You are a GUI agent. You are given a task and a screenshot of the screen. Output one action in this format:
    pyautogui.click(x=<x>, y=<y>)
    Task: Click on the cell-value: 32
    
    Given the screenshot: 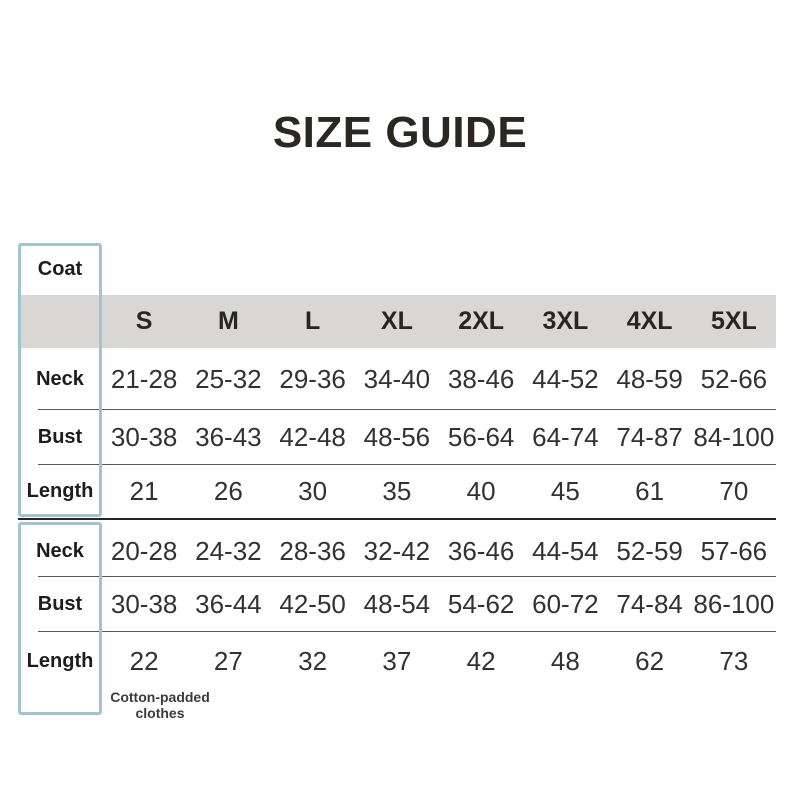 What is the action you would take?
    pyautogui.click(x=313, y=660)
    